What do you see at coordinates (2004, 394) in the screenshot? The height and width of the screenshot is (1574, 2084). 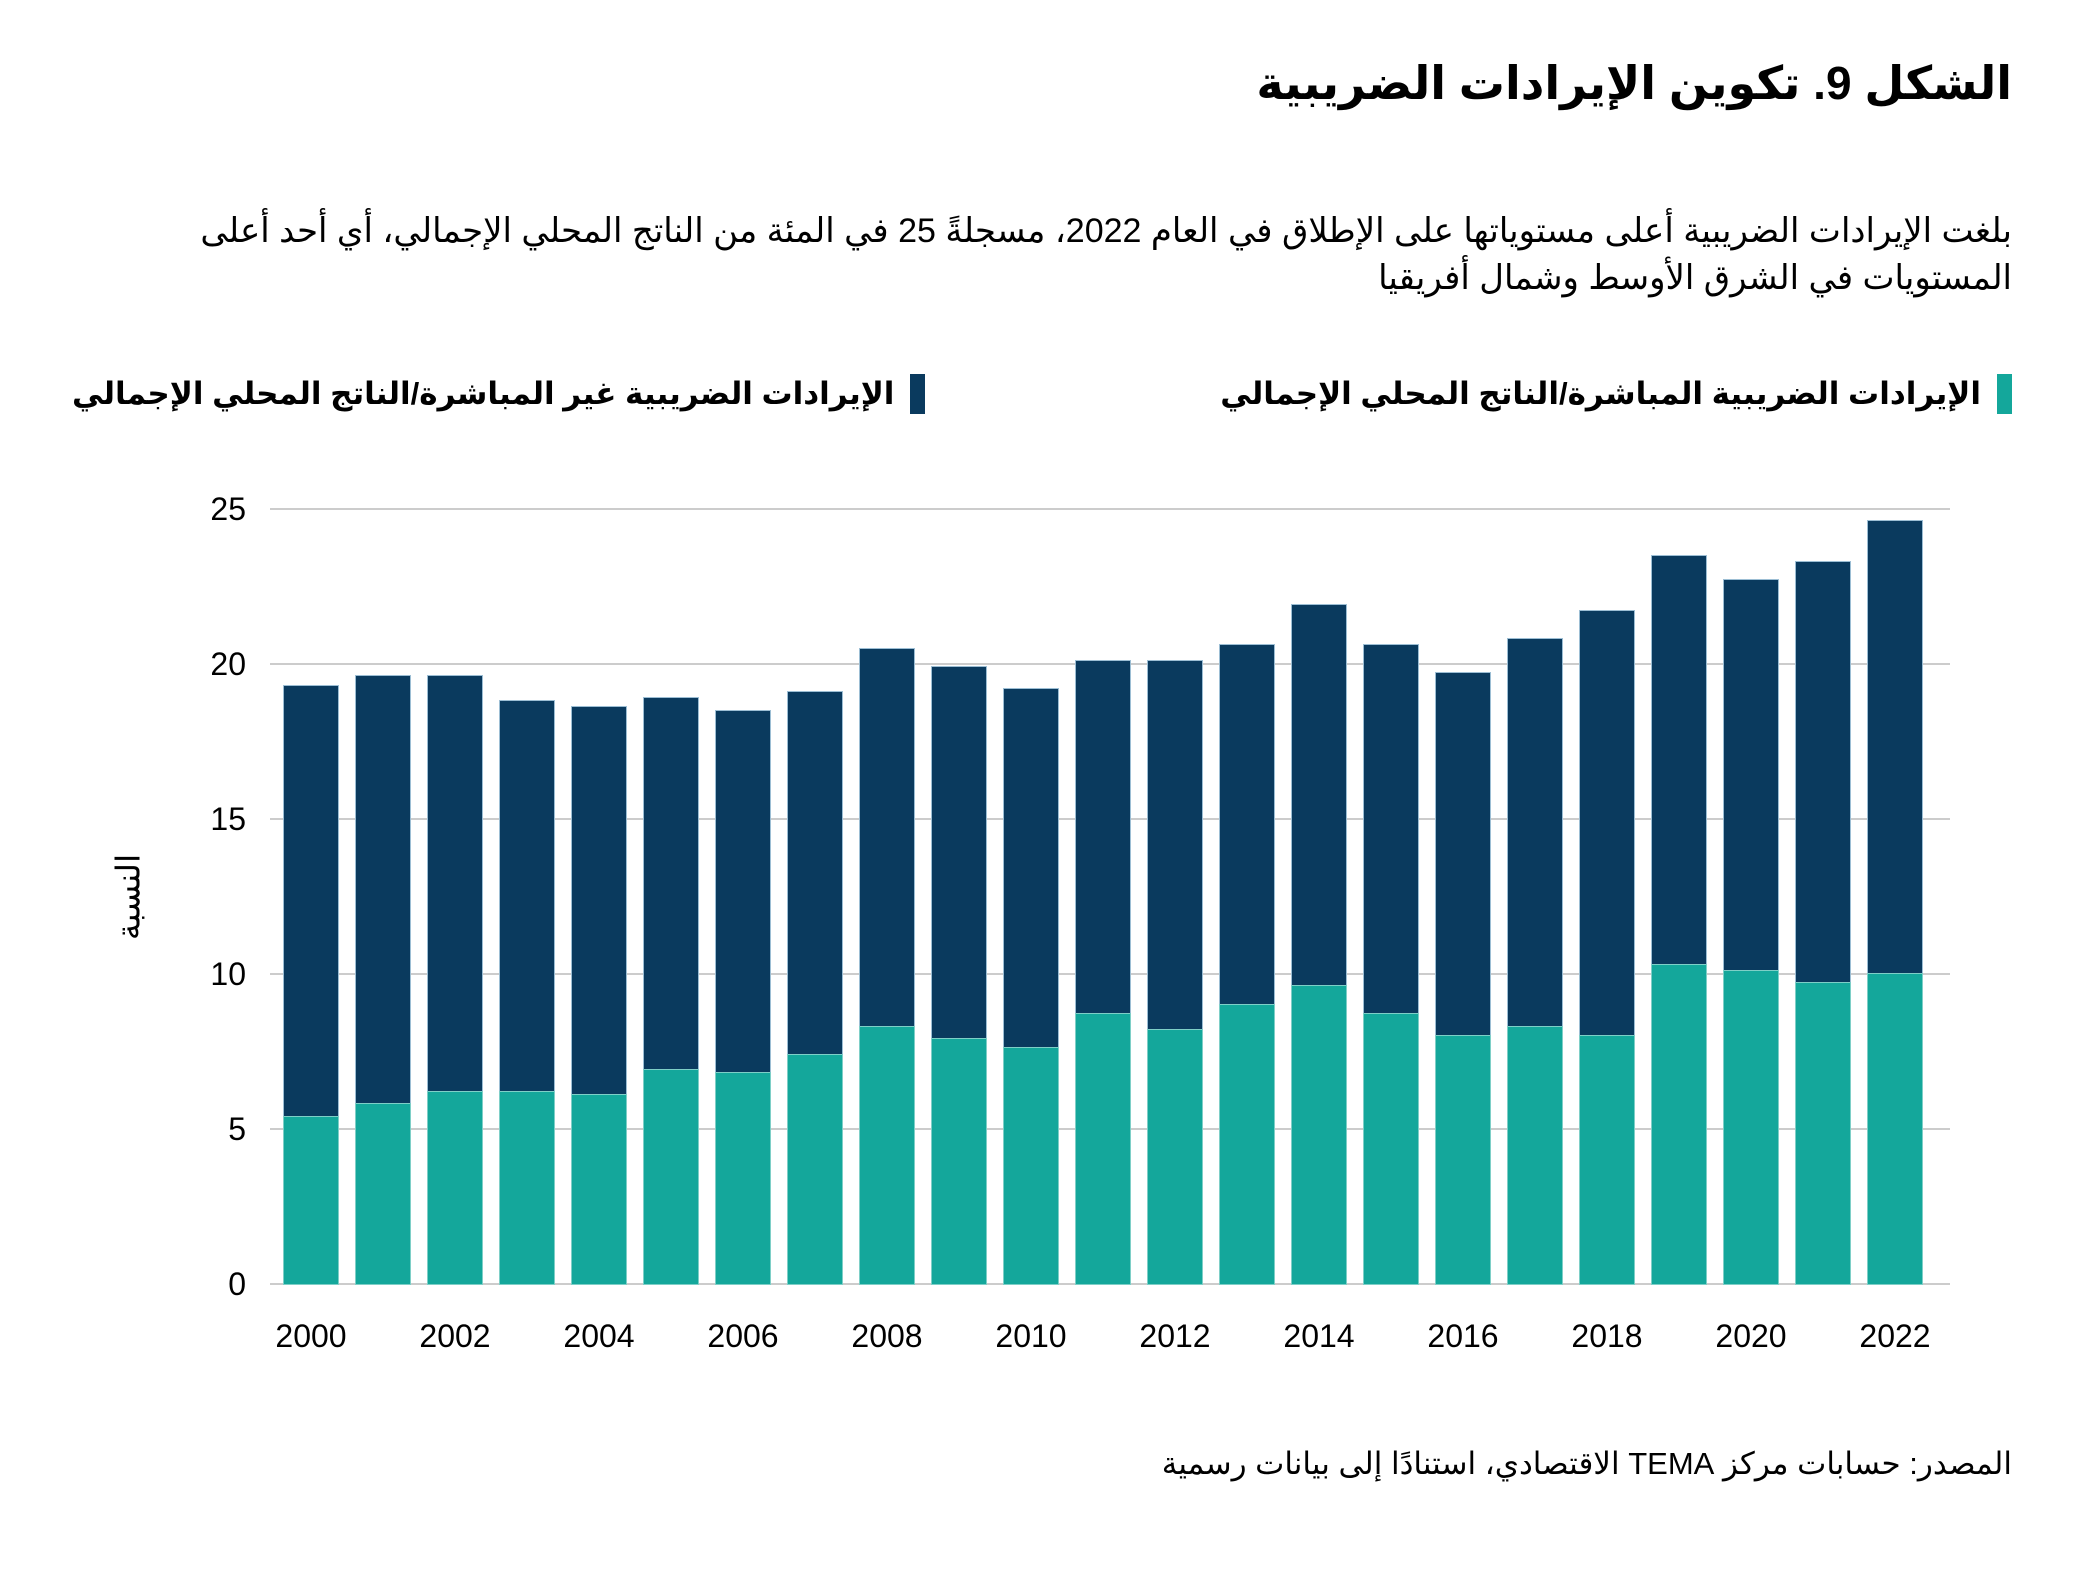 I see `legend-swatch-direct-icon` at bounding box center [2004, 394].